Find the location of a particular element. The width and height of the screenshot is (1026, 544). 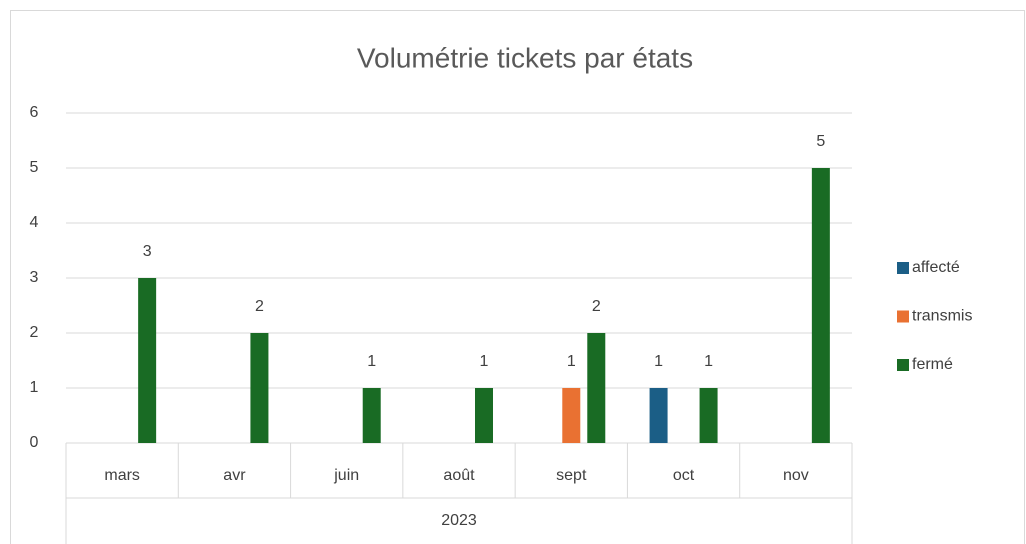

x-group-label: 2023 is located at coordinates (459, 520).